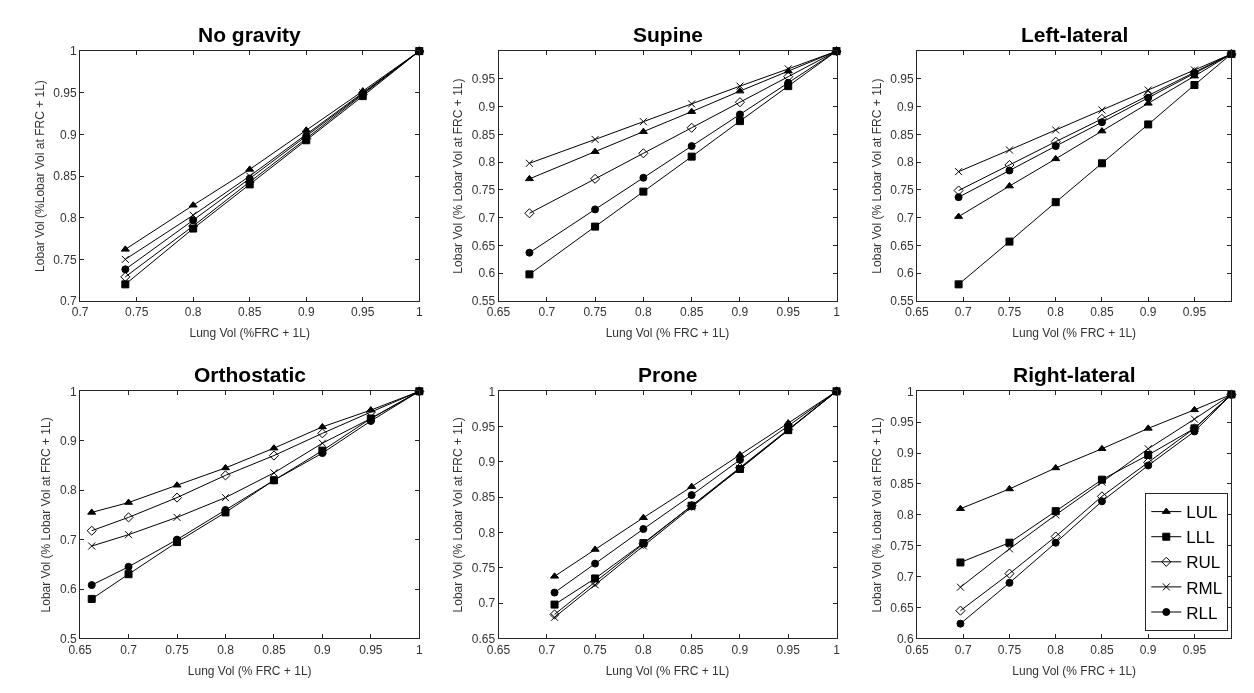 This screenshot has width=1254, height=693. I want to click on chart-title: No gravity, so click(250, 34).